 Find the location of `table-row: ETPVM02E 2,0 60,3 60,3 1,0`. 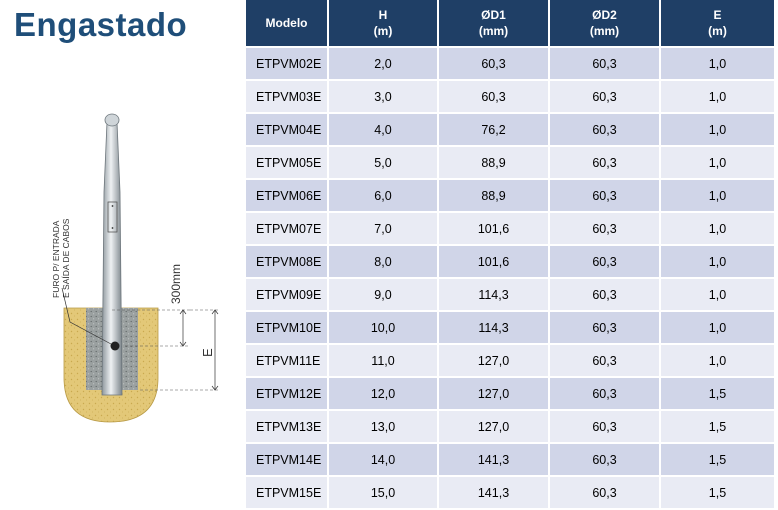

table-row: ETPVM02E 2,0 60,3 60,3 1,0 is located at coordinates (510, 63).